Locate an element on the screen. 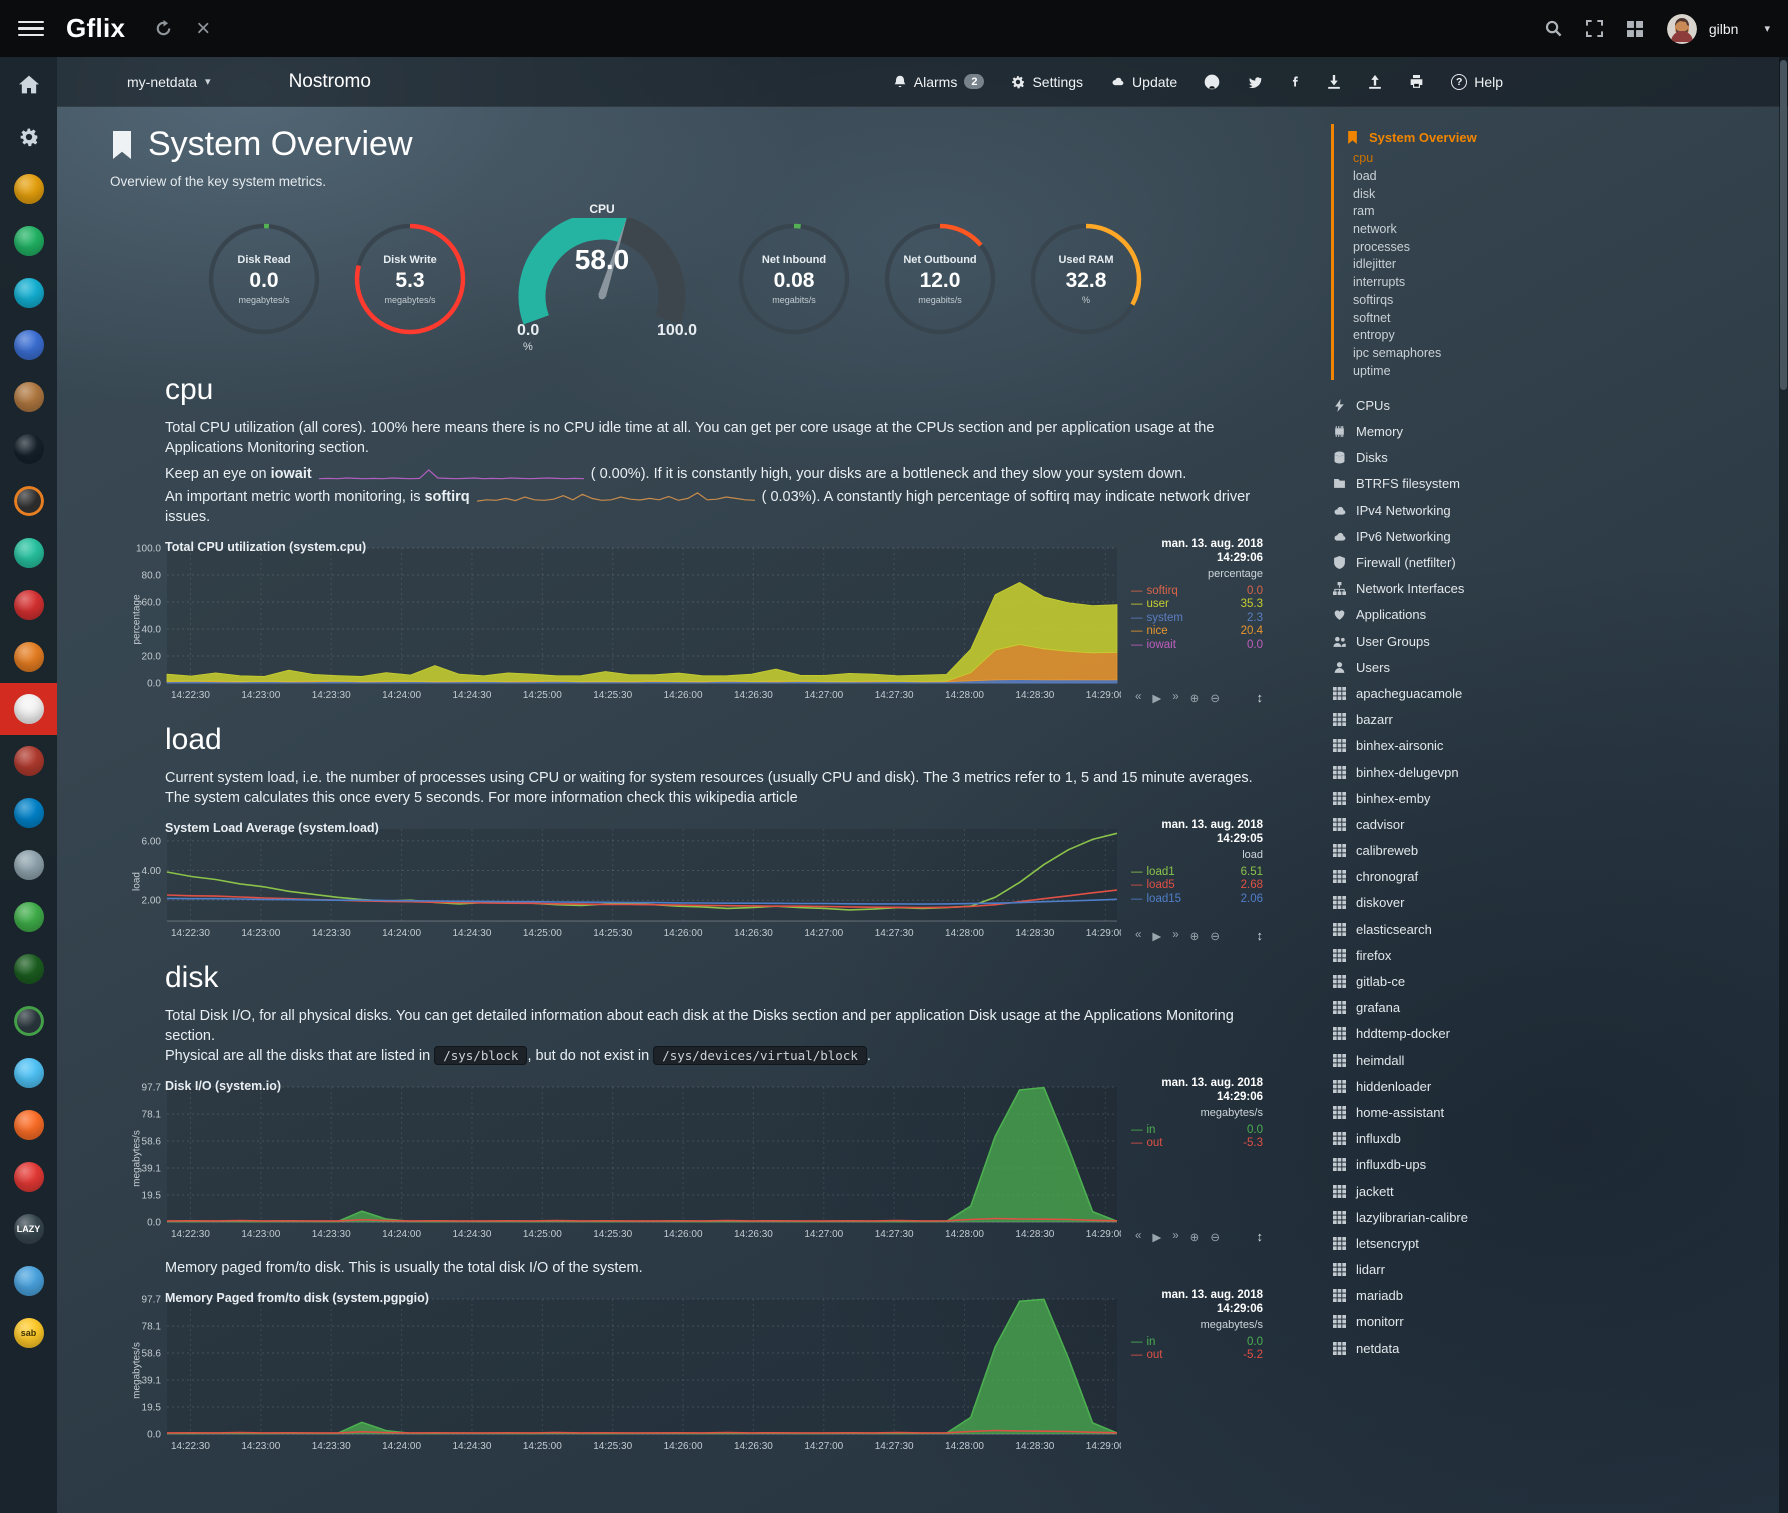  username-menu: gilbn is located at coordinates (1723, 28).